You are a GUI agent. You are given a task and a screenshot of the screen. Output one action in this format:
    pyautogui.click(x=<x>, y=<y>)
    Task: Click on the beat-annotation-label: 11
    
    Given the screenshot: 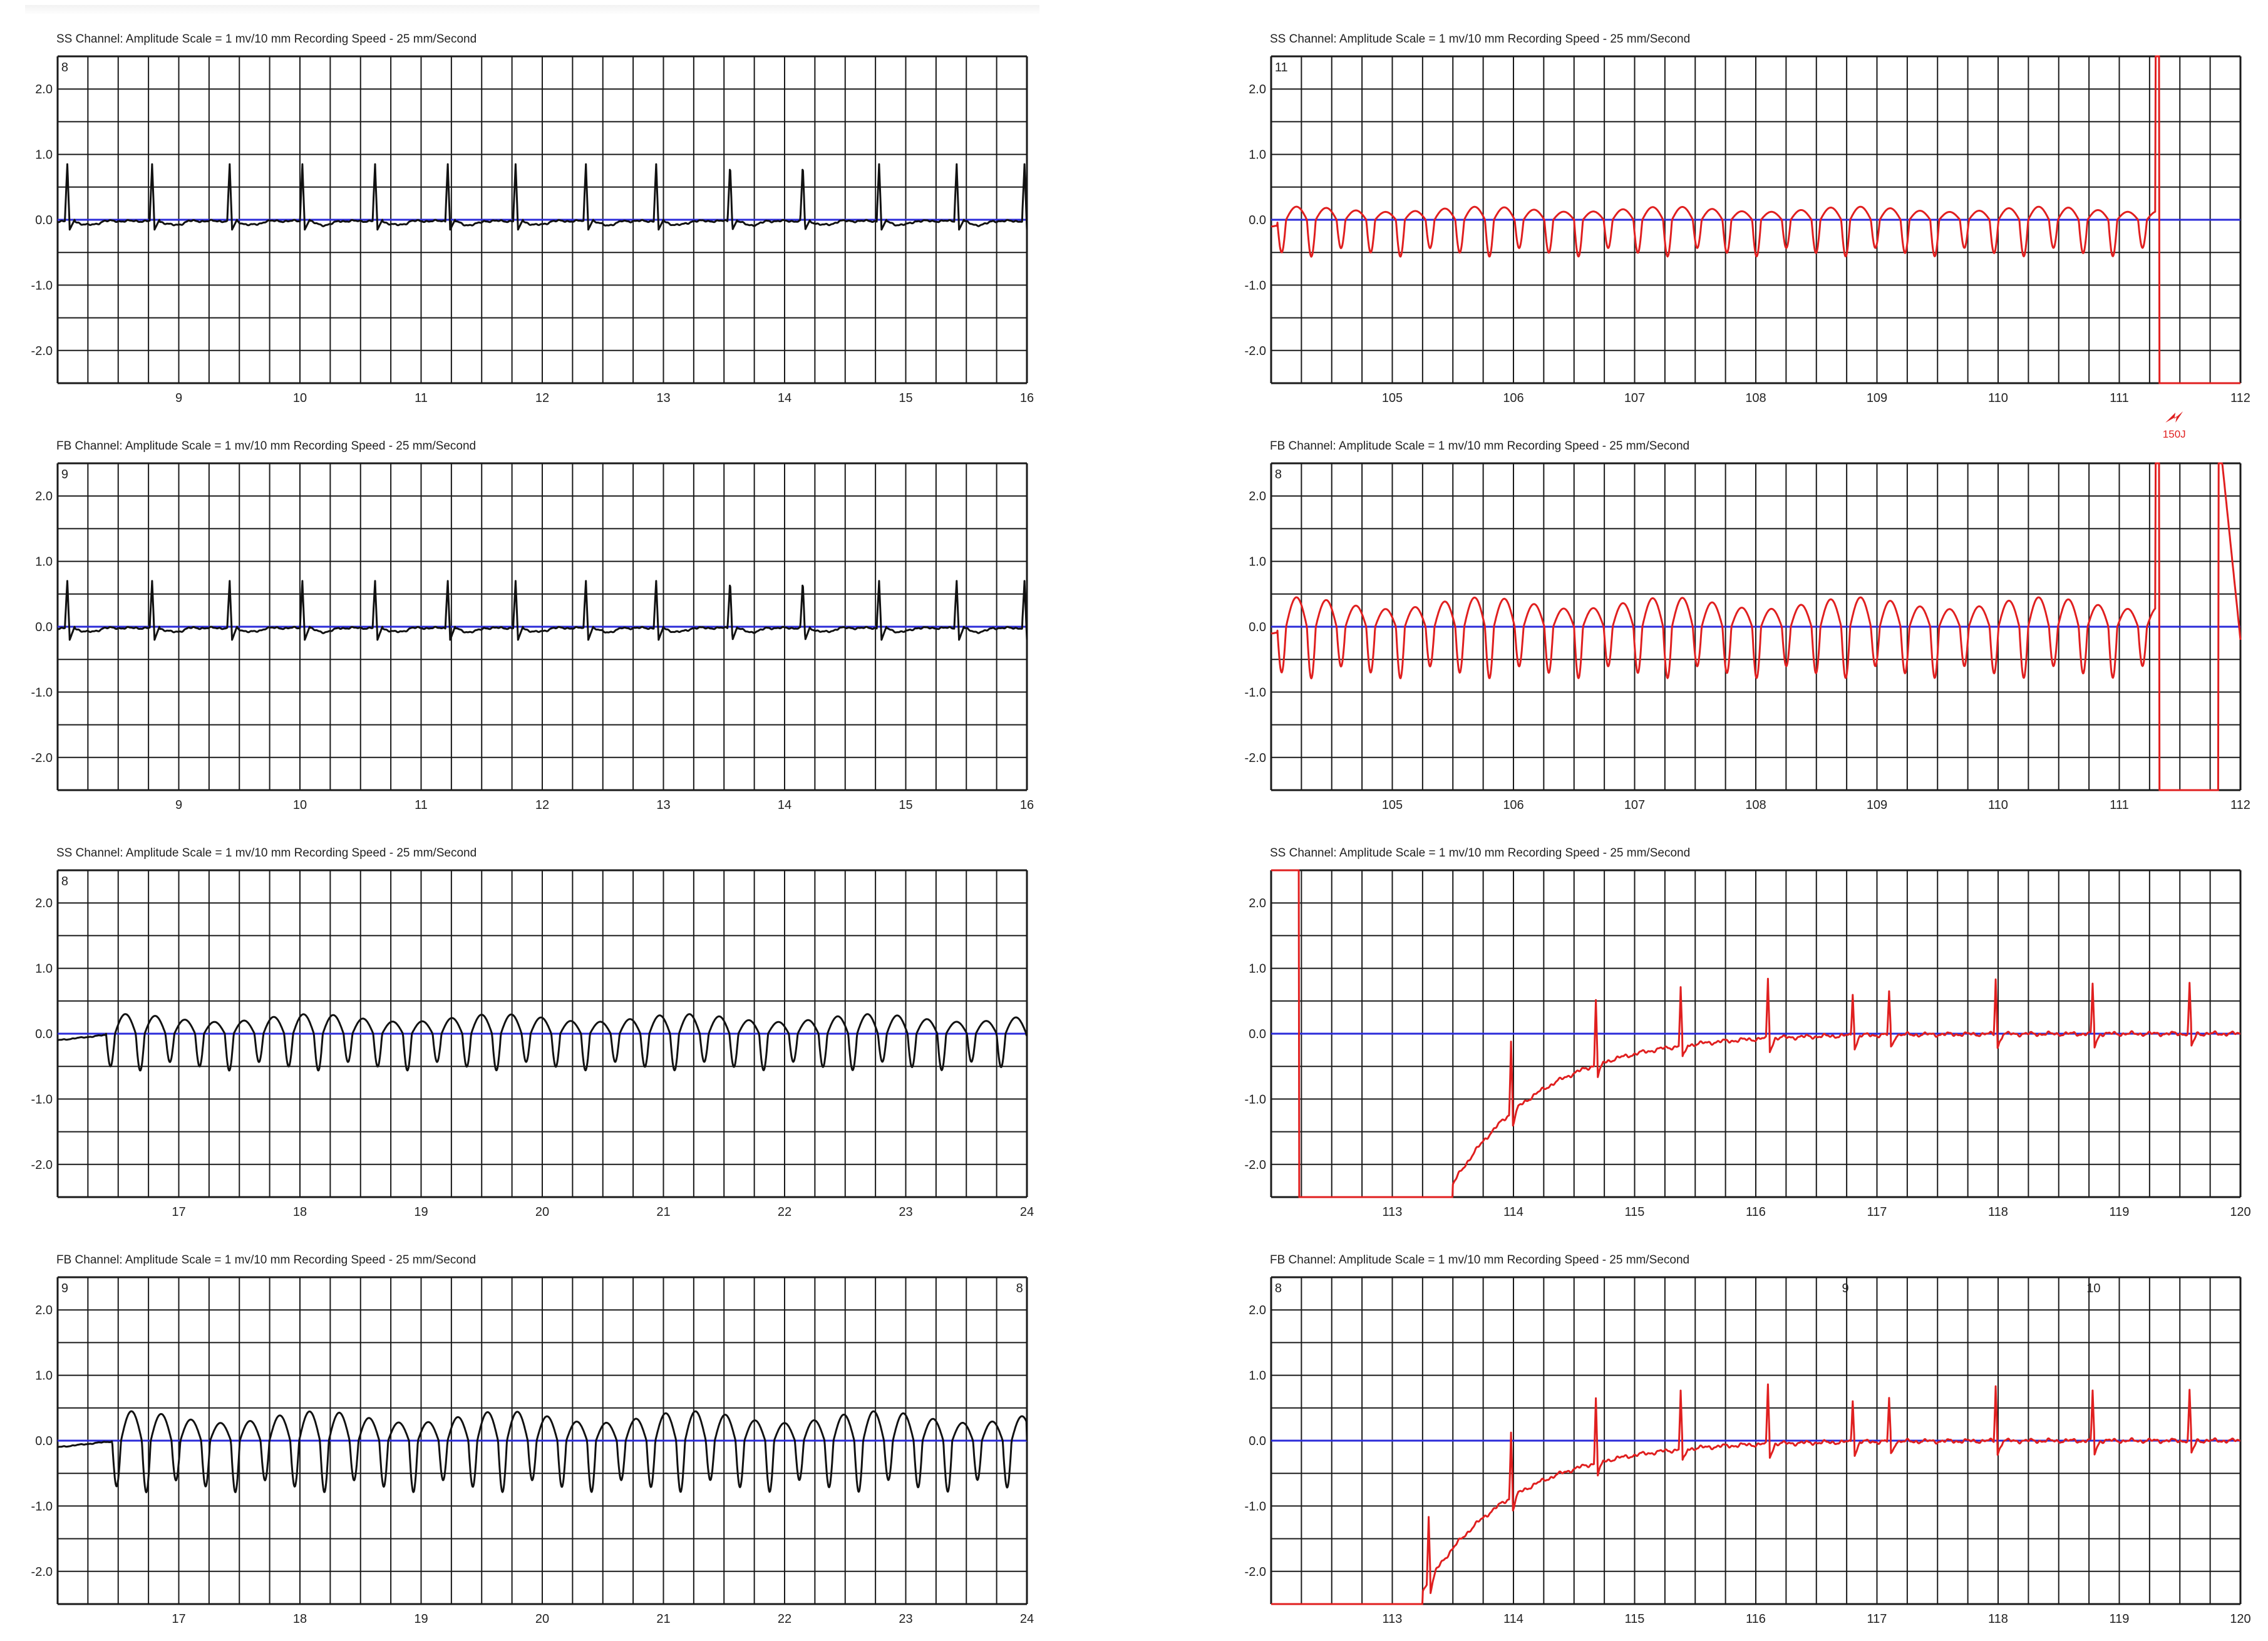 What is the action you would take?
    pyautogui.click(x=1281, y=68)
    